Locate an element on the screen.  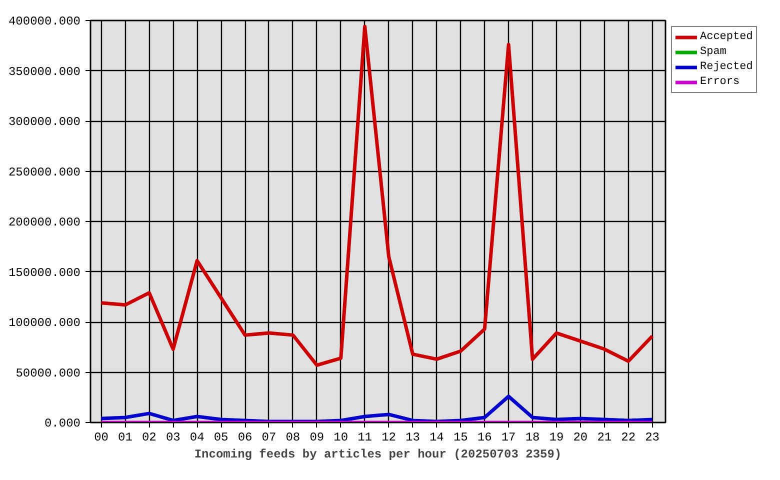
y-tick-label: 100000.000 is located at coordinates (44, 323).